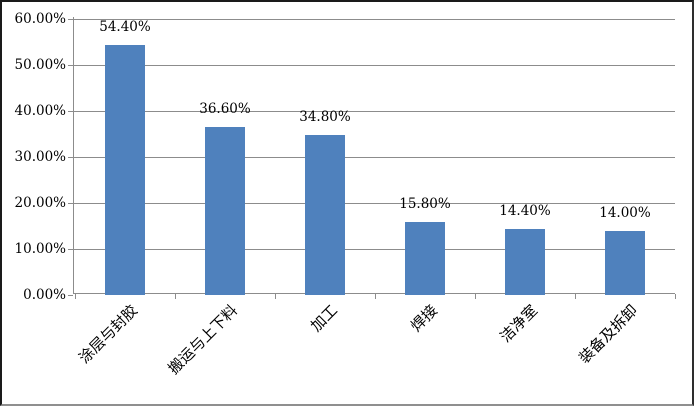 The height and width of the screenshot is (406, 694). I want to click on bar-value-label: 15.80%, so click(425, 204).